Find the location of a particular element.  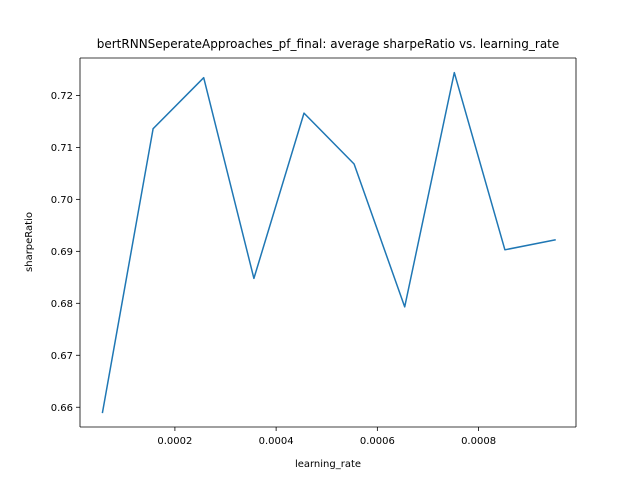

y-tick-label: 0.66 is located at coordinates (62, 408).